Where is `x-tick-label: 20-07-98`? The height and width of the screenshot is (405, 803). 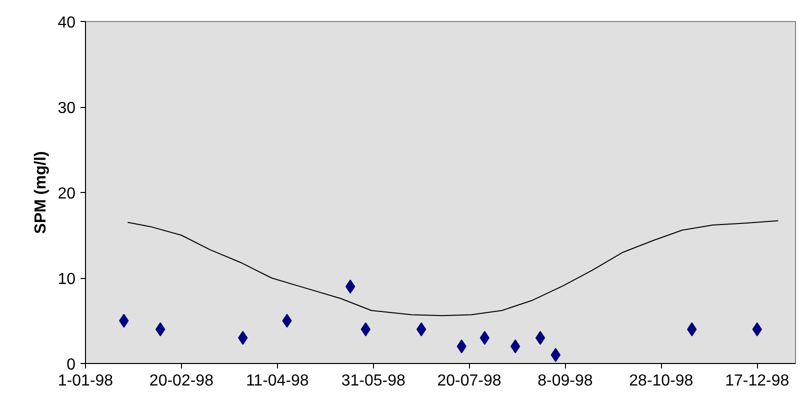
x-tick-label: 20-07-98 is located at coordinates (469, 381).